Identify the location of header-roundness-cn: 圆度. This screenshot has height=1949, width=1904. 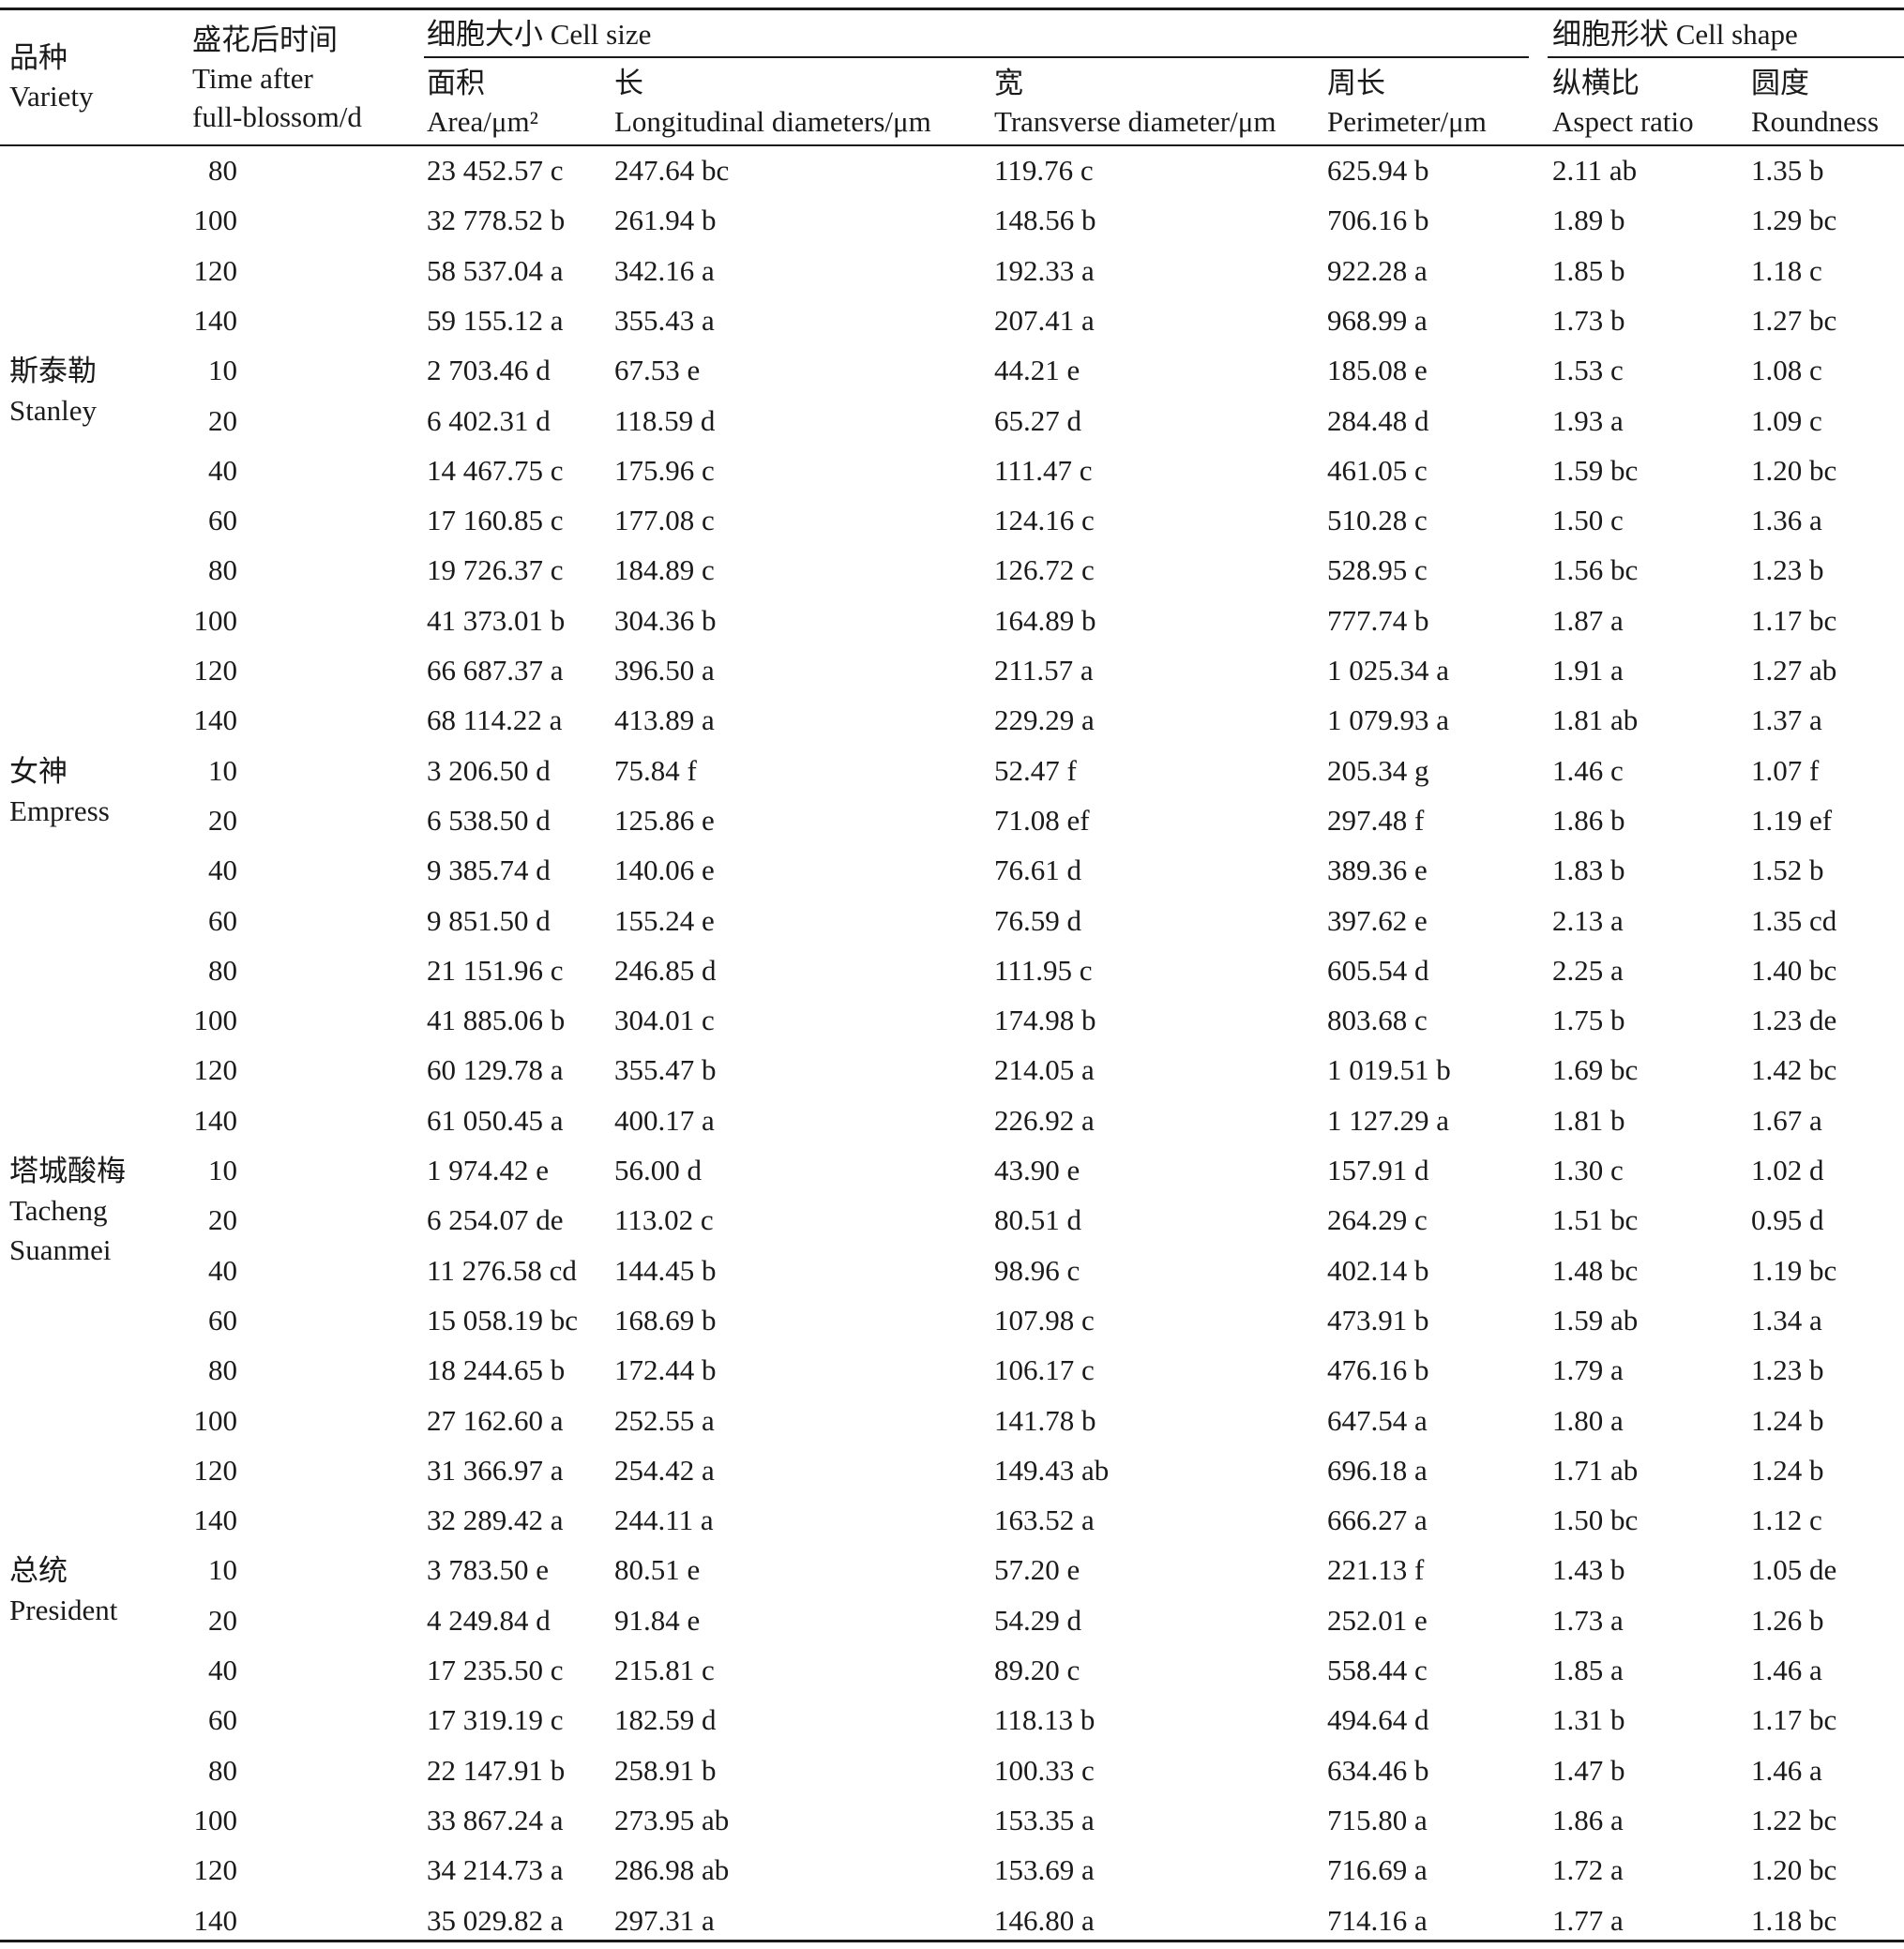
(1780, 83).